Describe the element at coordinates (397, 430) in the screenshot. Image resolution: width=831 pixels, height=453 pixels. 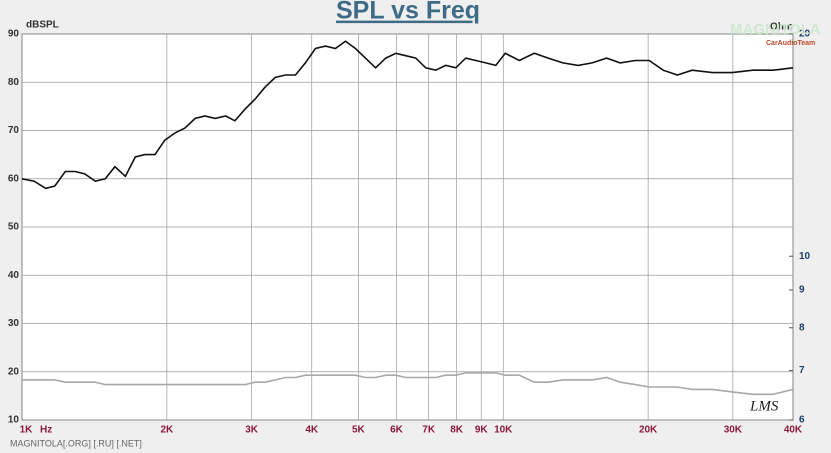
I see `x-tick-label: 6K` at that location.